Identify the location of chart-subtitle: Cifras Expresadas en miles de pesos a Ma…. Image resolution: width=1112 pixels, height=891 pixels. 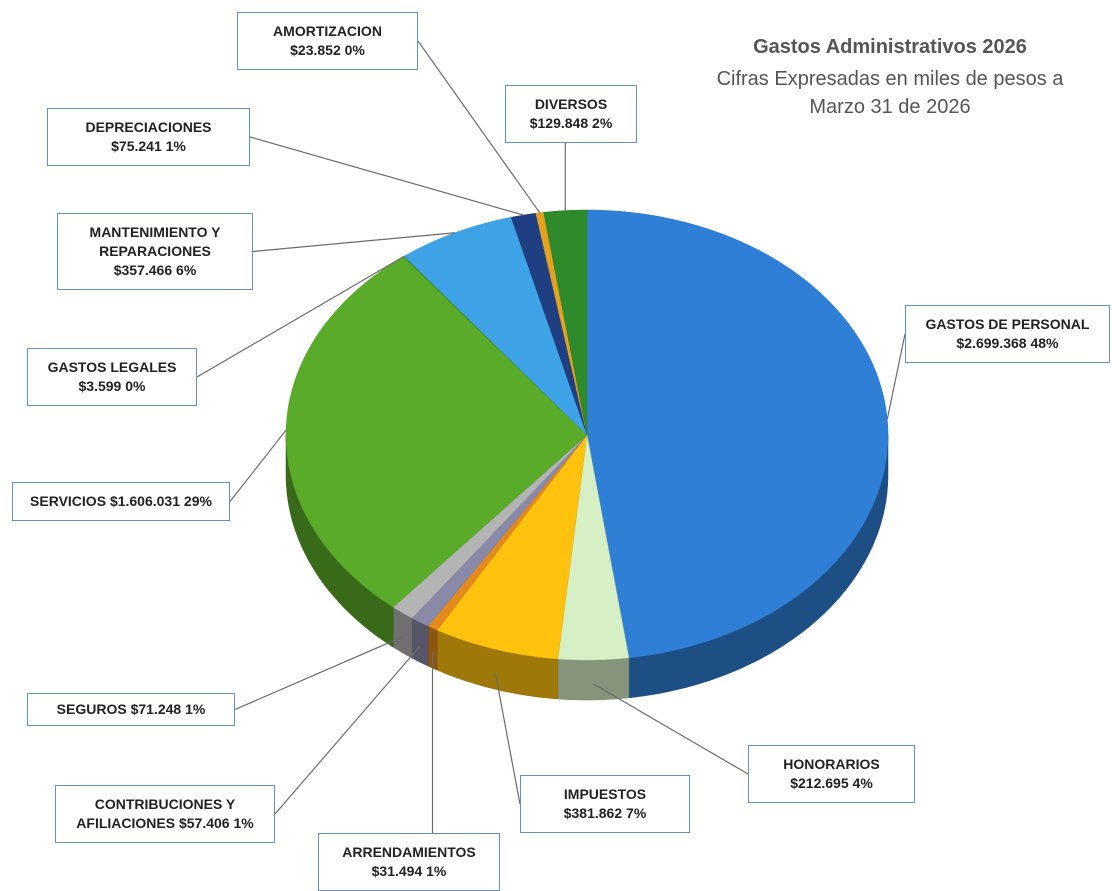
(890, 93).